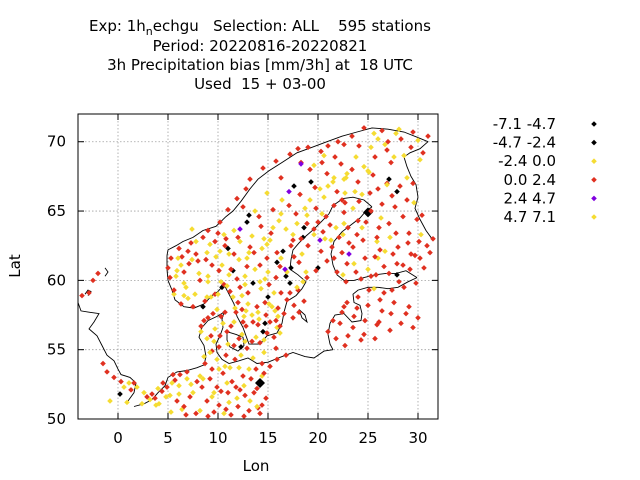 This screenshot has height=480, width=640. What do you see at coordinates (317, 438) in the screenshot?
I see `x-tick-label: 20` at bounding box center [317, 438].